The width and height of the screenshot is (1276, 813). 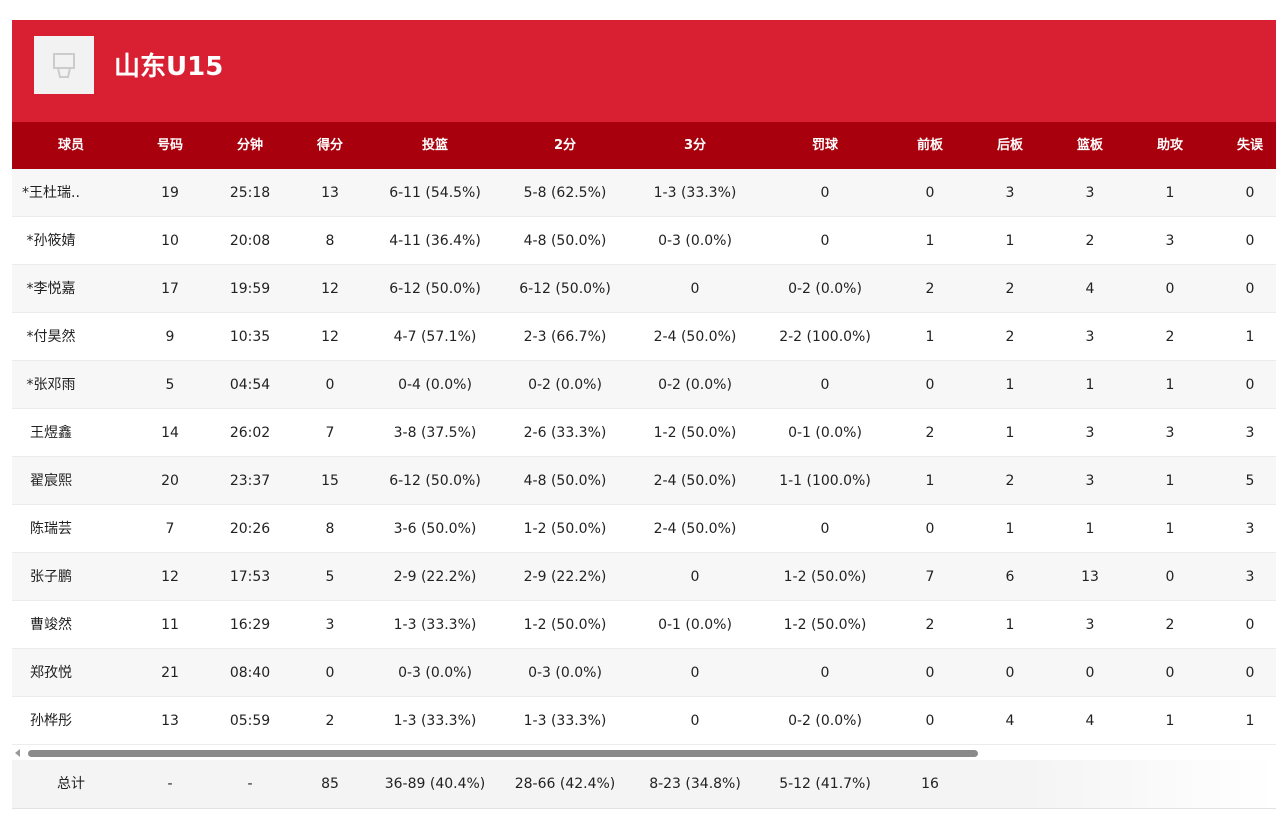 I want to click on header-cell: 号码, so click(x=169, y=145).